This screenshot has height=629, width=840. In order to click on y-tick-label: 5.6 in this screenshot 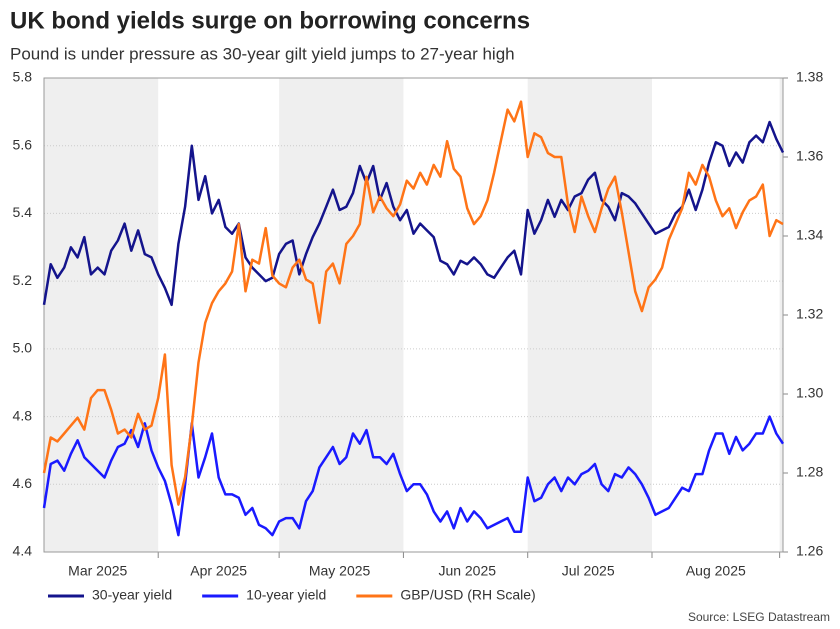, I will do `click(23, 144)`.